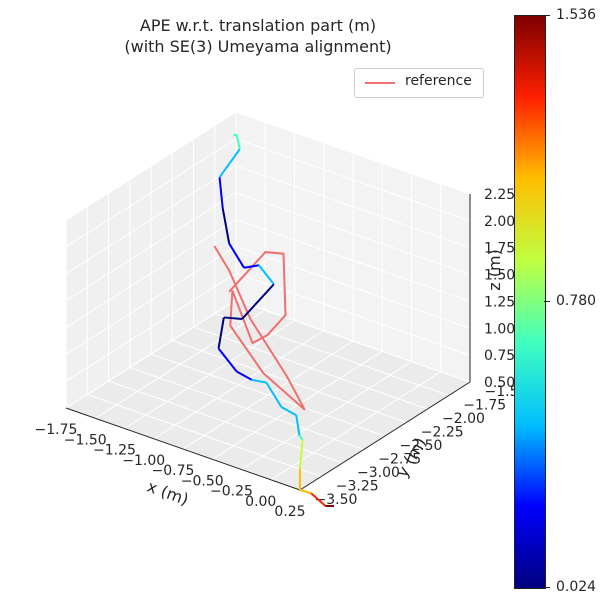 The width and height of the screenshot is (609, 606). What do you see at coordinates (499, 249) in the screenshot?
I see `z-tick-label: 1.75` at bounding box center [499, 249].